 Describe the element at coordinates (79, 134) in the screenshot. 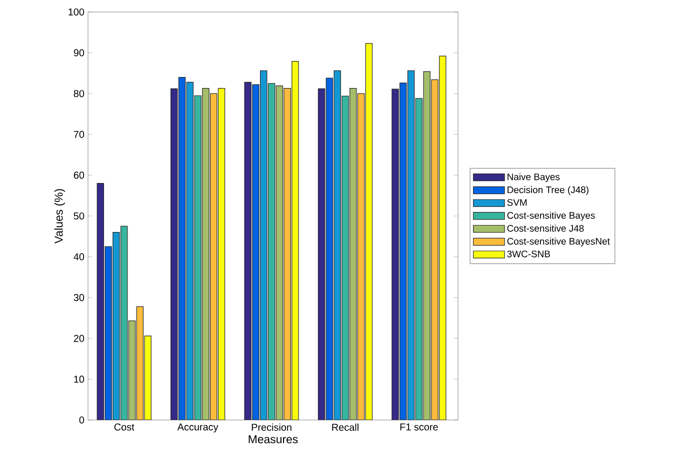

I see `y-tick-label: 70` at that location.